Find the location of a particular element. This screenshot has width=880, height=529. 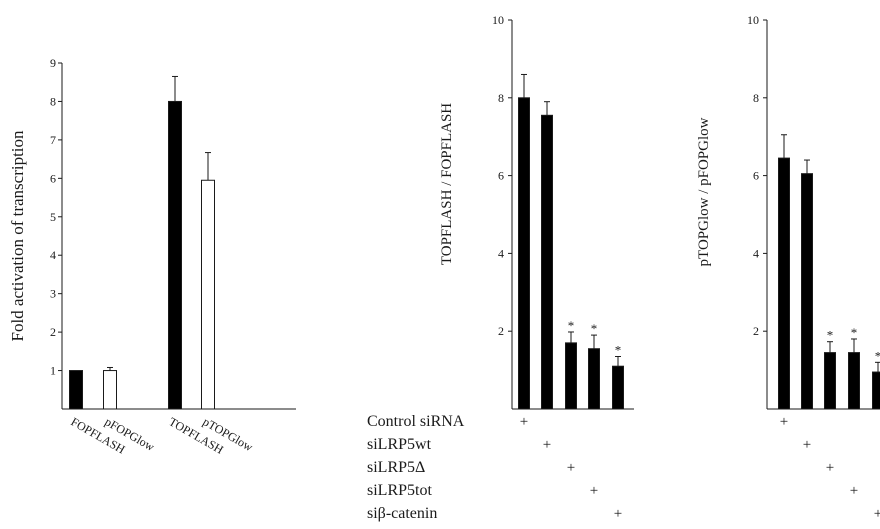

panel-a-y-ticks: 1 2 3 4 5 6 7 8 9 is located at coordinates (56, 217).